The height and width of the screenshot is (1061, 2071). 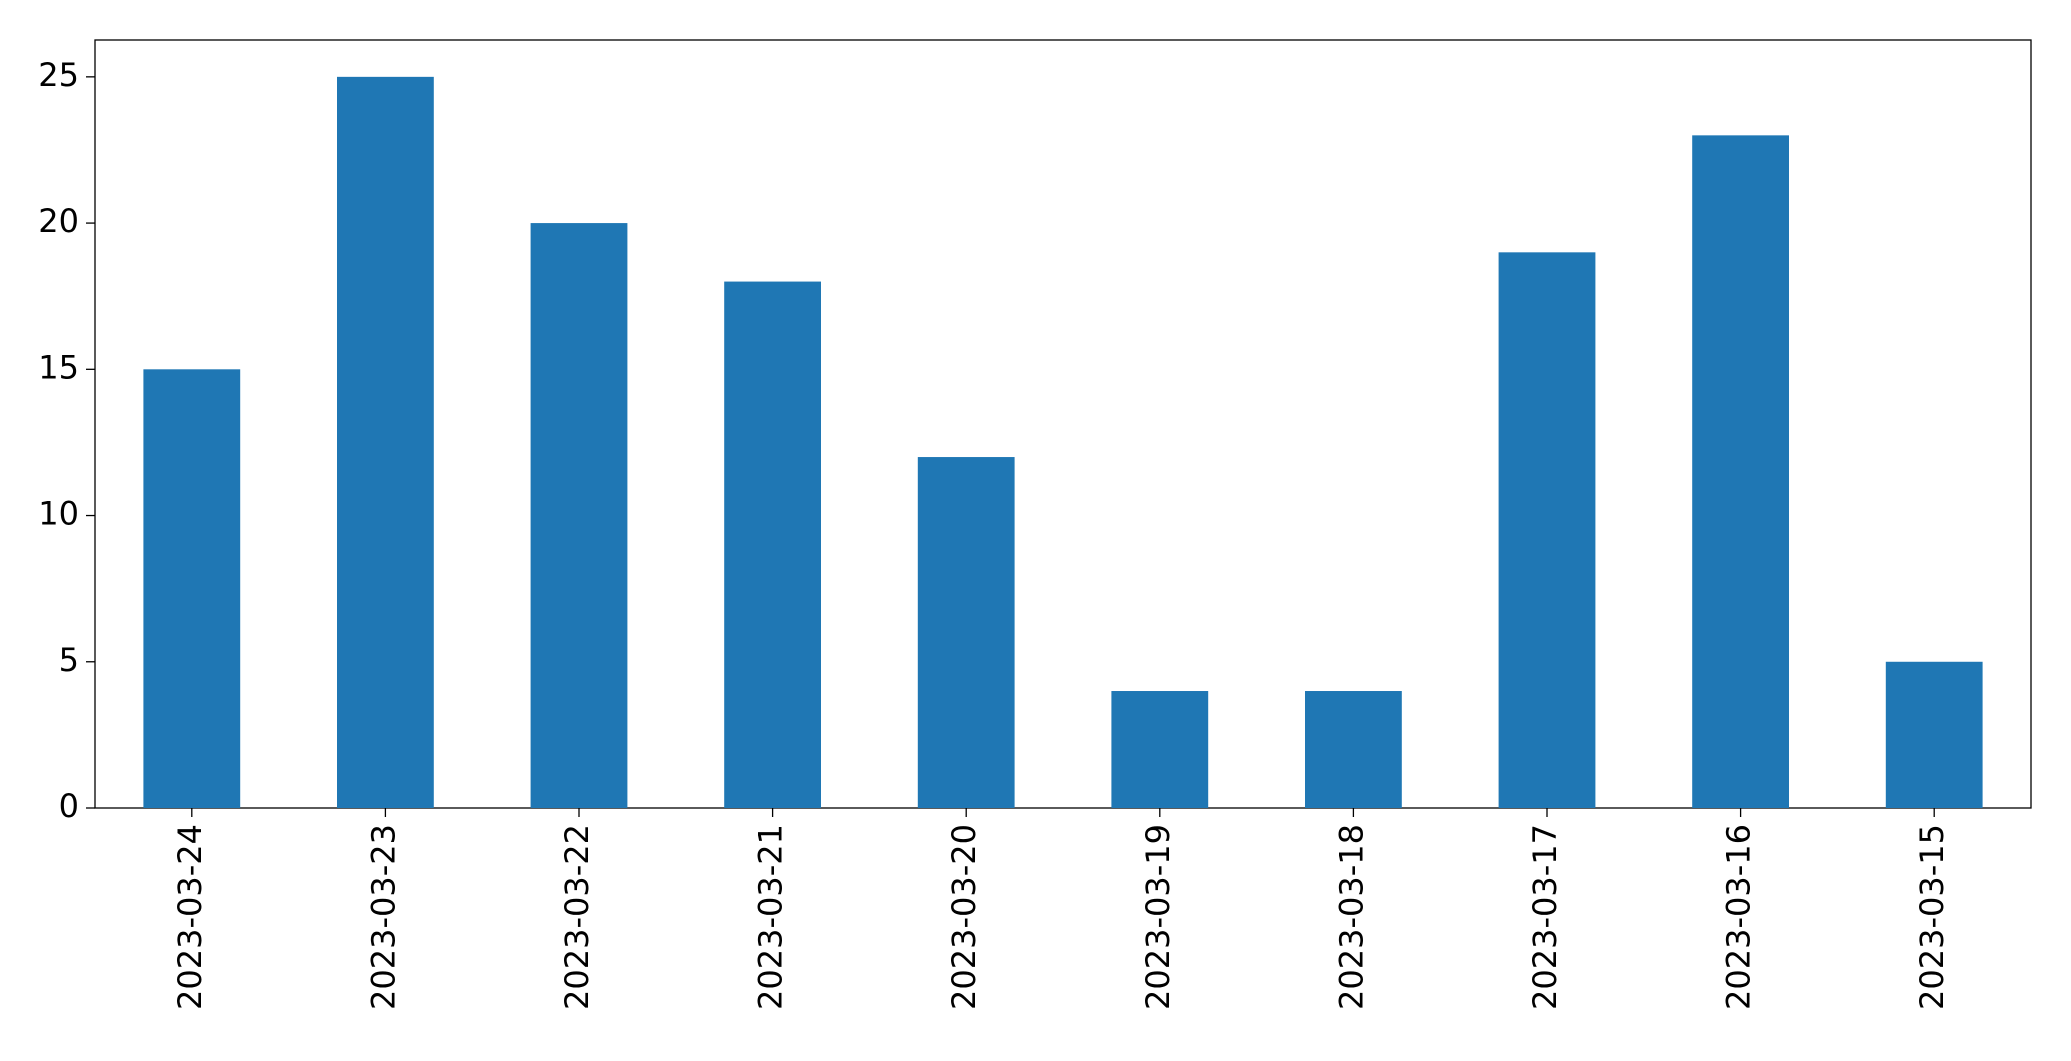 What do you see at coordinates (1739, 917) in the screenshot?
I see `x-tick-label: 2023-03-16` at bounding box center [1739, 917].